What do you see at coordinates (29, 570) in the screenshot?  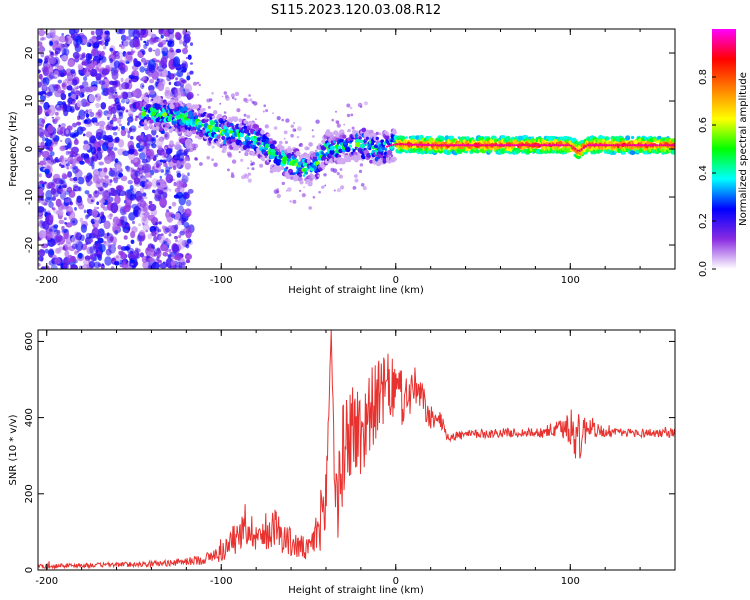 I see `snr-y-tick-label: 0` at bounding box center [29, 570].